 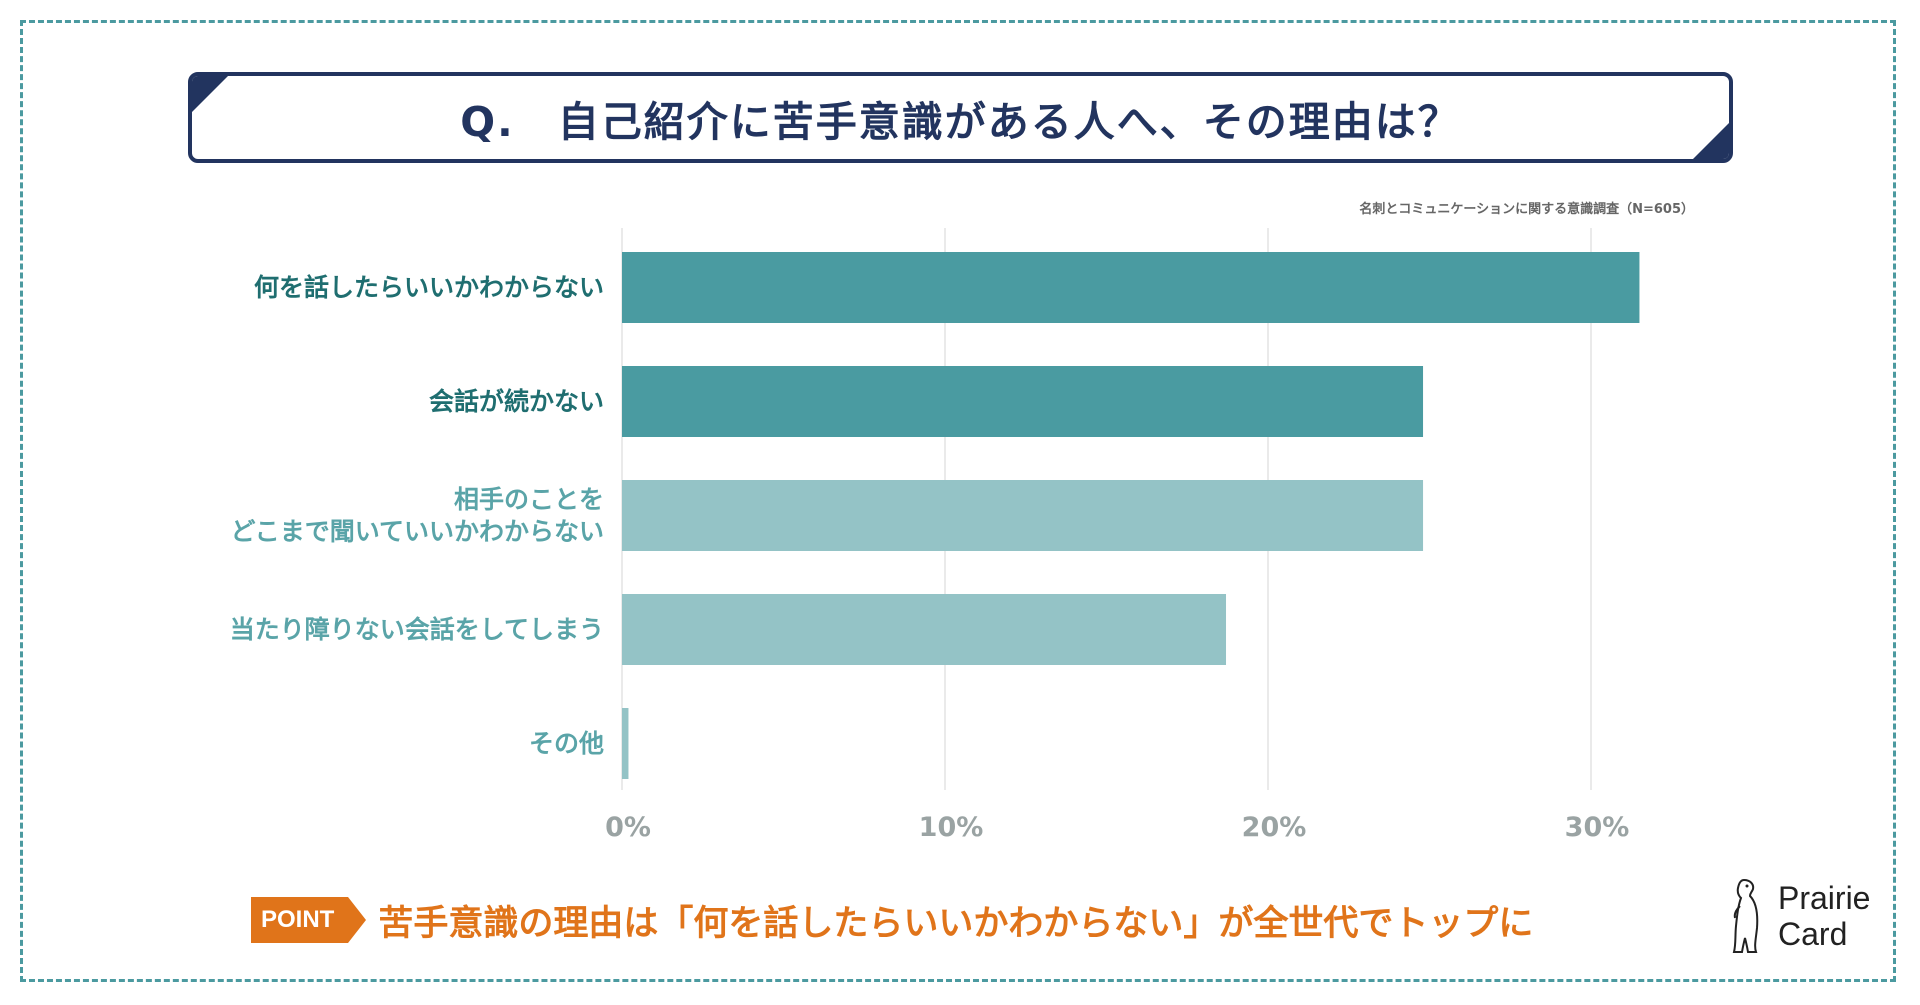 I want to click on meerkat-icon, so click(x=1745, y=915).